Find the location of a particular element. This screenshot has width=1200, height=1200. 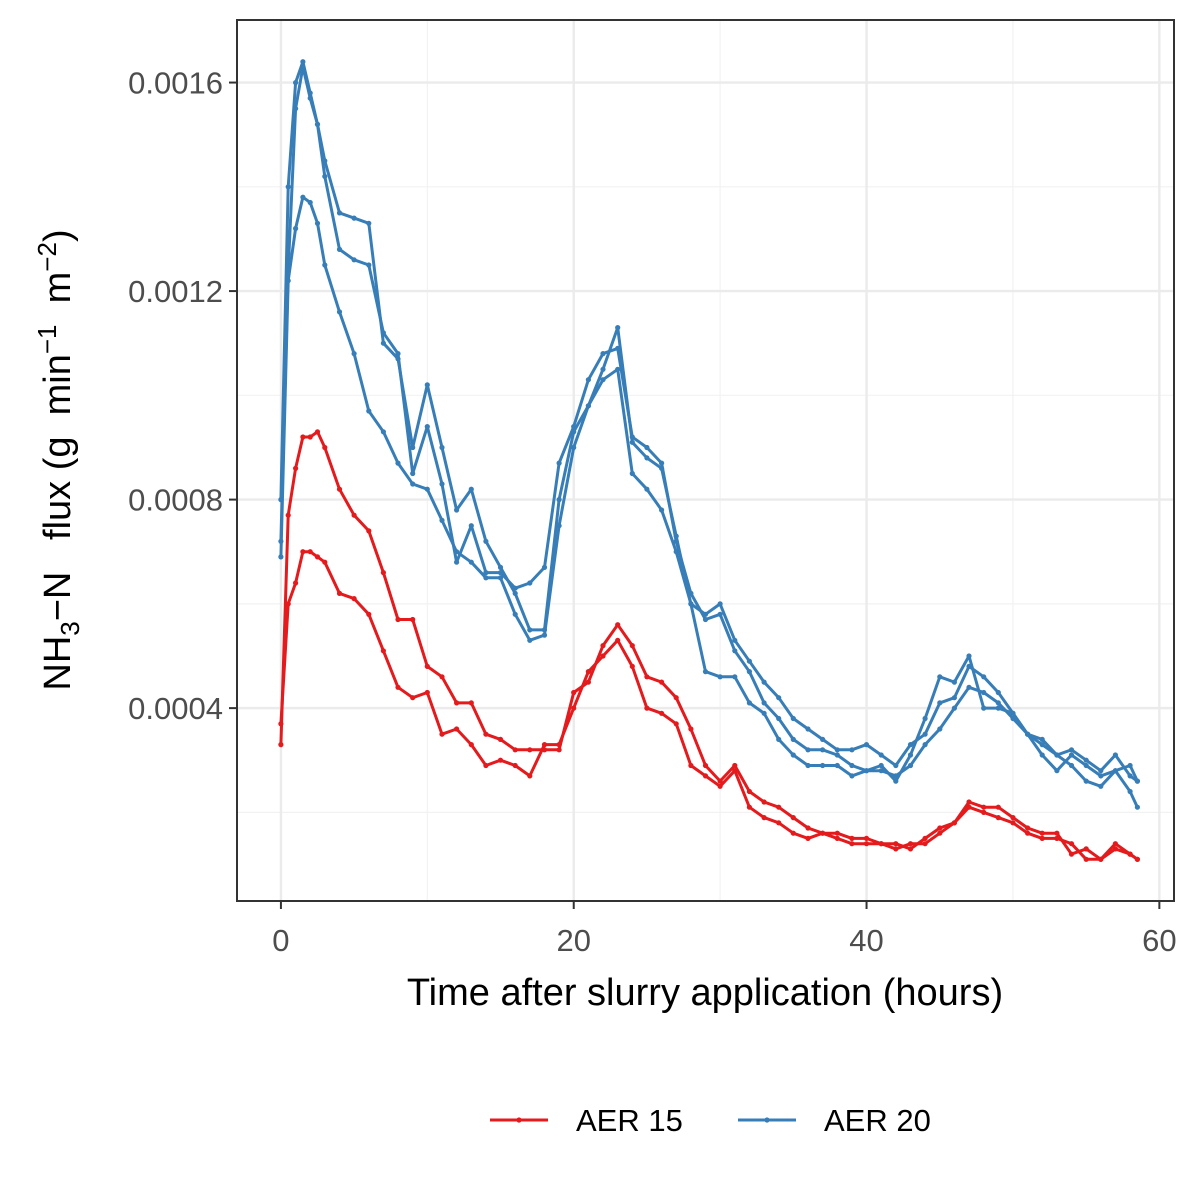

y-axis-title-middle-2: m is located at coordinates (58, 298).